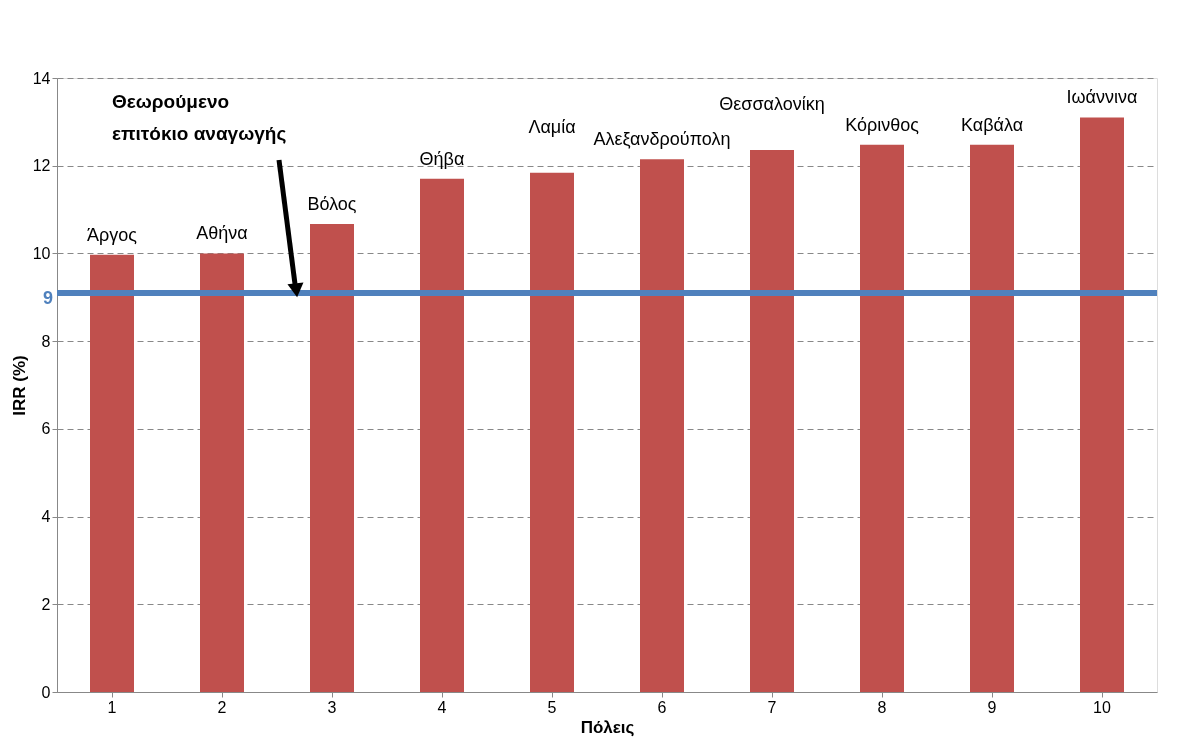  I want to click on x-tick-label: 6, so click(662, 707).